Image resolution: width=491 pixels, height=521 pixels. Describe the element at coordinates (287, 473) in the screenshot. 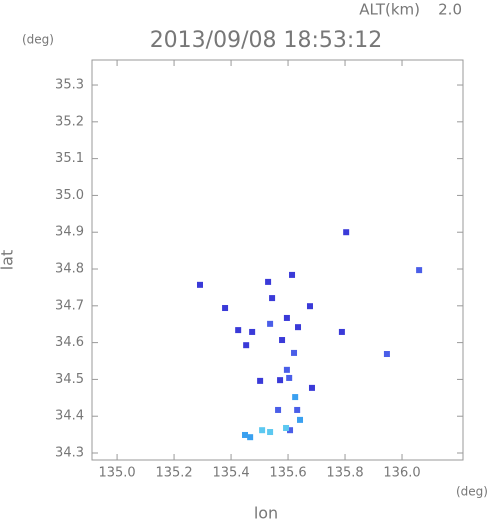

I see `x-tick-label: 135.6` at that location.